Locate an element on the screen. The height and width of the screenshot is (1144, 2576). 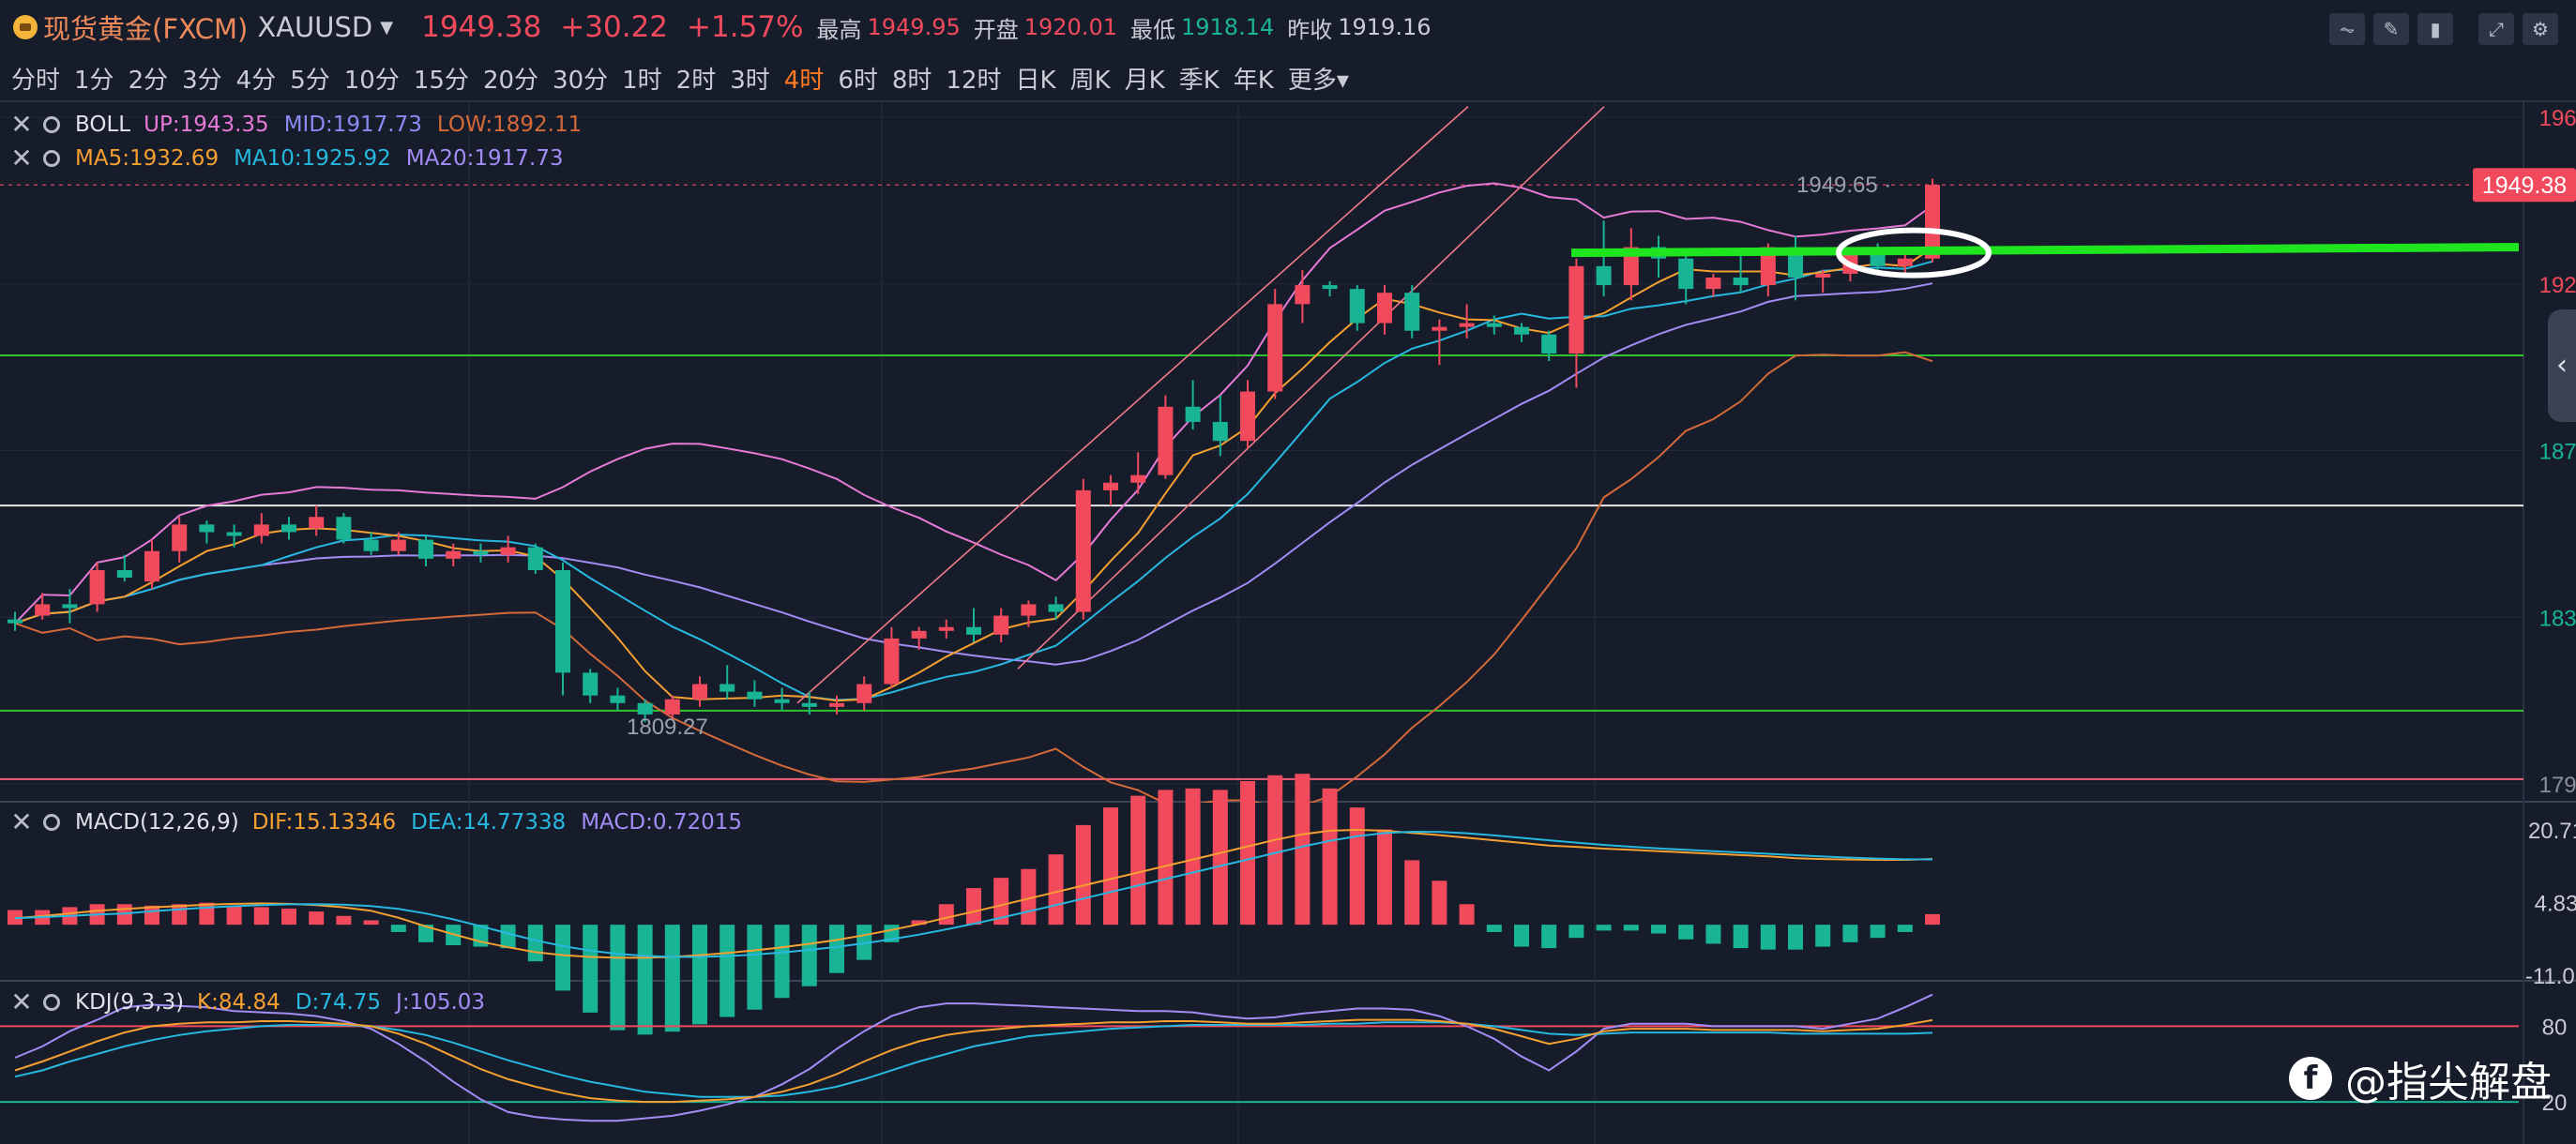
draw-tool-button: ✎ is located at coordinates (2391, 29).